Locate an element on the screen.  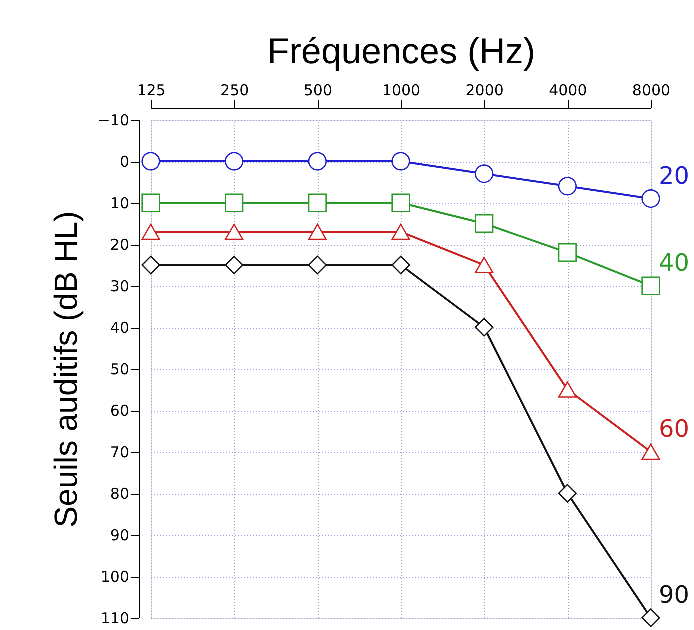
y-tick-label: 110 is located at coordinates (115, 619).